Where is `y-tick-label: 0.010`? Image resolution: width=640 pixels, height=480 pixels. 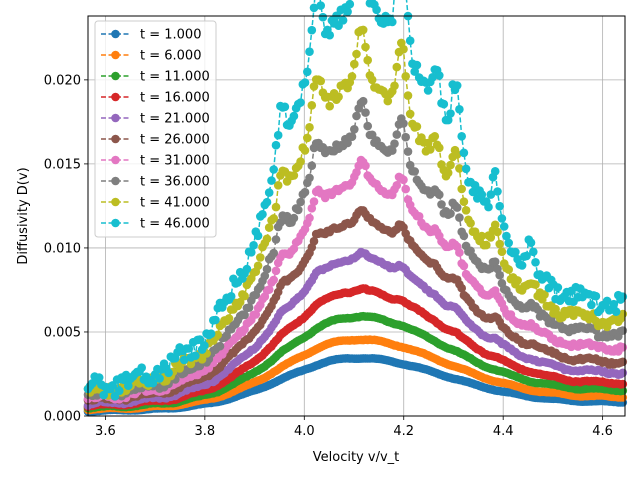
y-tick-label: 0.010 is located at coordinates (62, 248).